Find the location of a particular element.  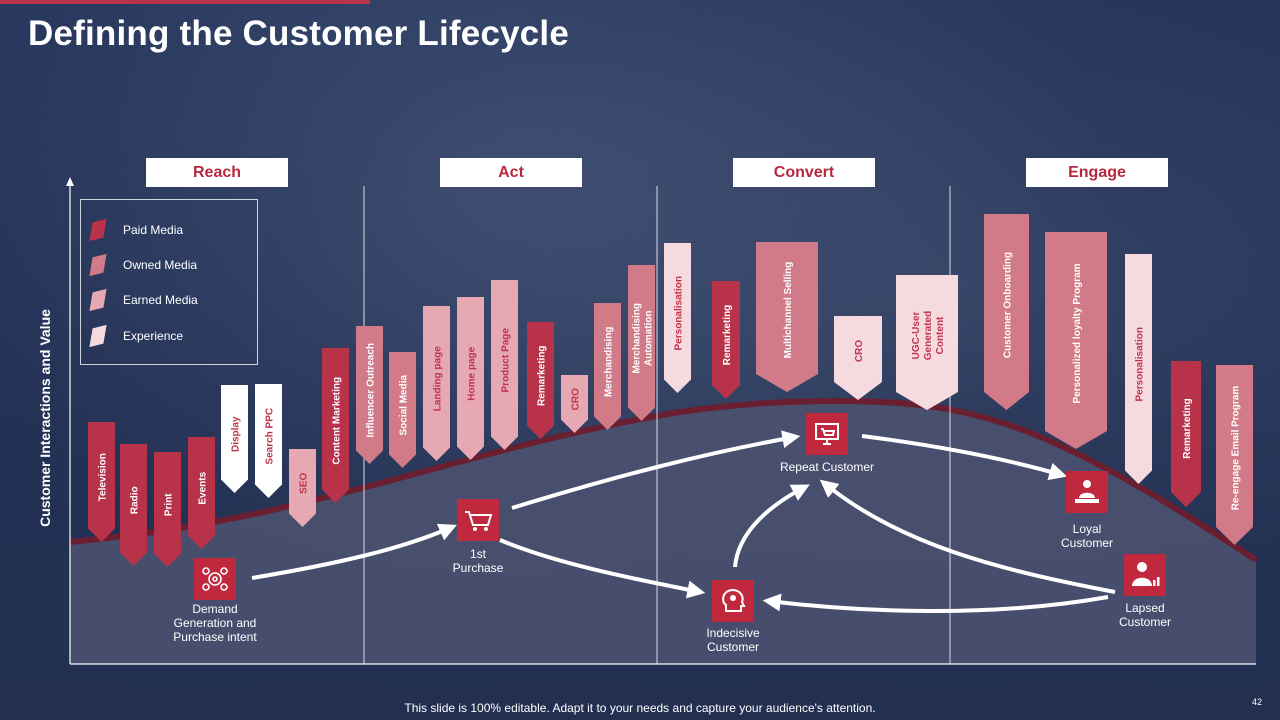

shopping-cart-icon is located at coordinates (478, 520).